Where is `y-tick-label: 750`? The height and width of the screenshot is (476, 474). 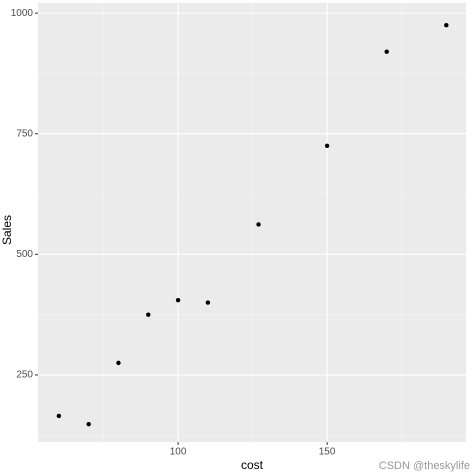
y-tick-label: 750 is located at coordinates (24, 133).